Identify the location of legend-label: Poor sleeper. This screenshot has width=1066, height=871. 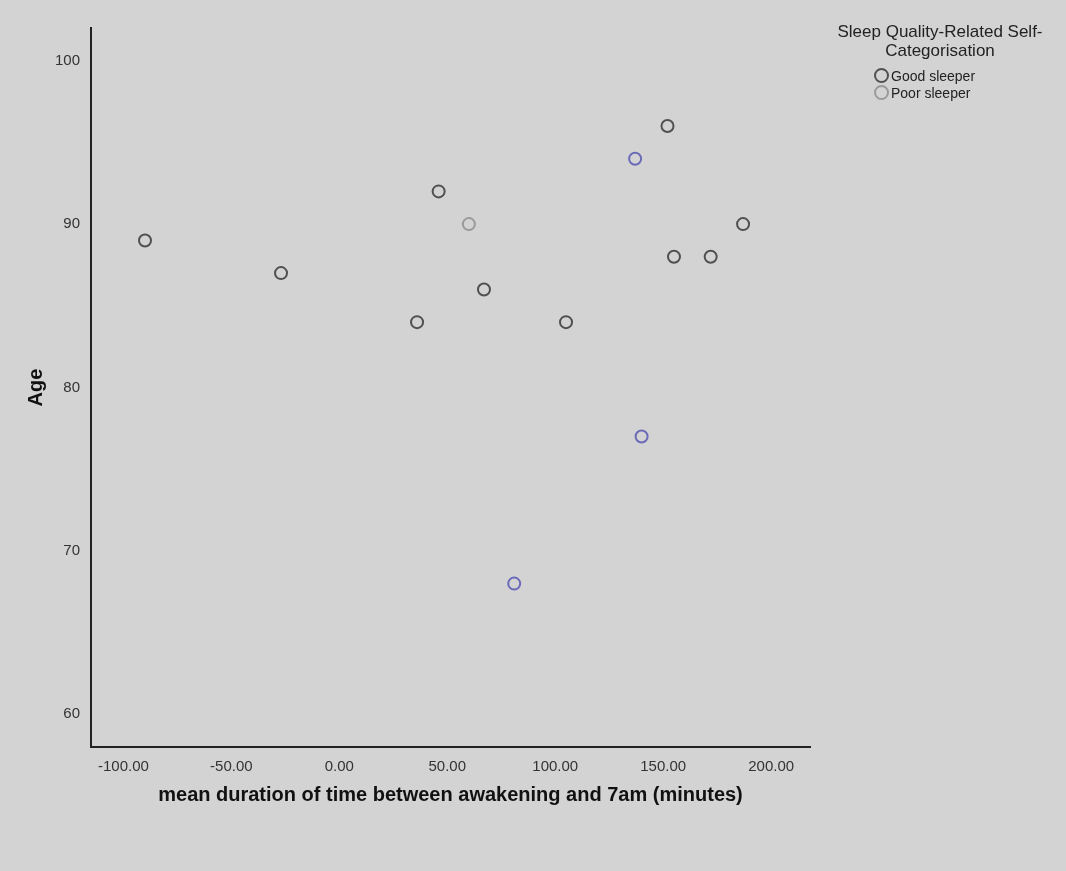
(931, 93).